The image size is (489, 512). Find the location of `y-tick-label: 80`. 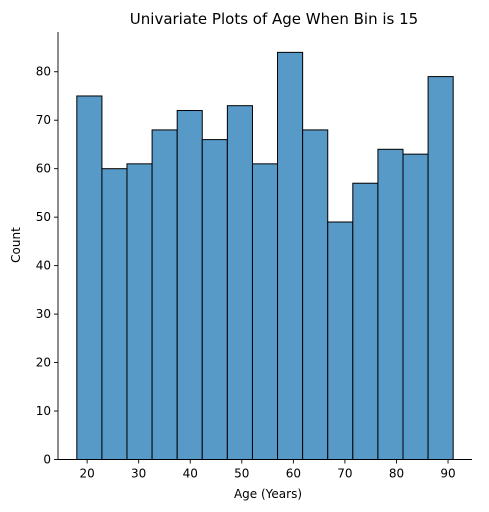

y-tick-label: 80 is located at coordinates (43, 72).